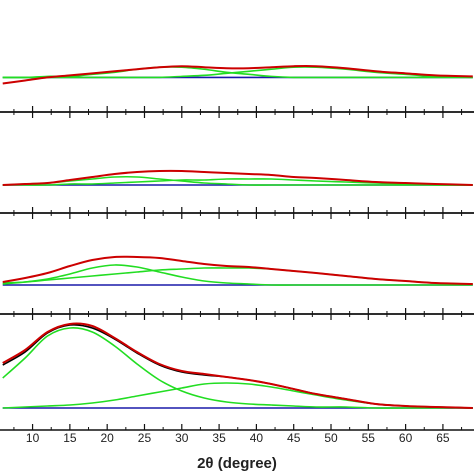 Image resolution: width=474 pixels, height=474 pixels. What do you see at coordinates (406, 438) in the screenshot?
I see `x-tick-label: 60` at bounding box center [406, 438].